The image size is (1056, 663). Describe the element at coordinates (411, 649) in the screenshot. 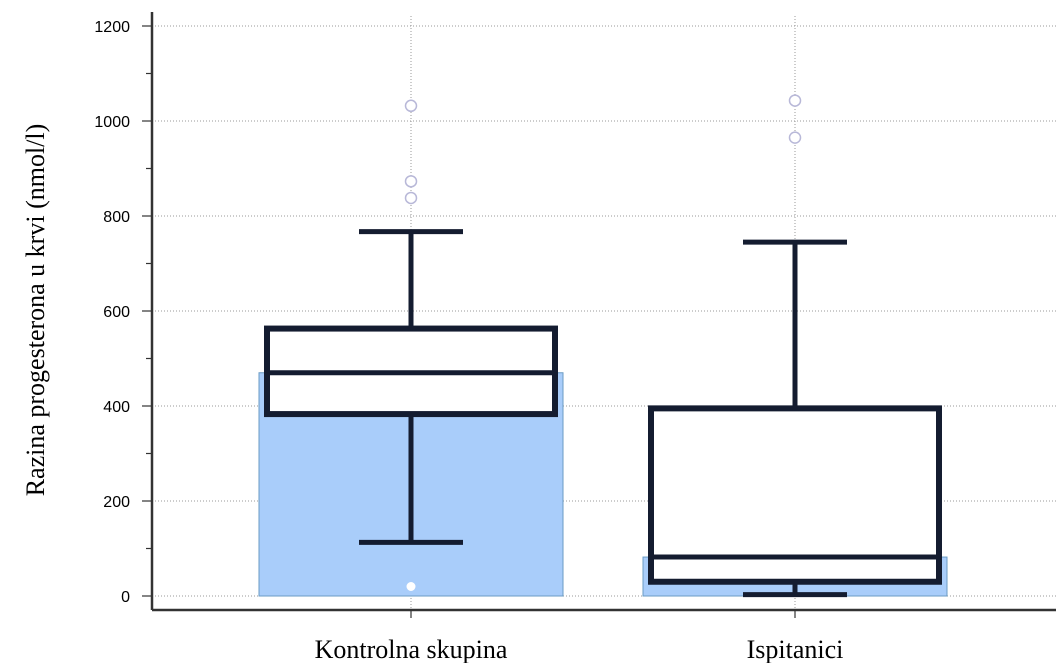

I see `x-category-label-0: Kontrolna skupina` at that location.